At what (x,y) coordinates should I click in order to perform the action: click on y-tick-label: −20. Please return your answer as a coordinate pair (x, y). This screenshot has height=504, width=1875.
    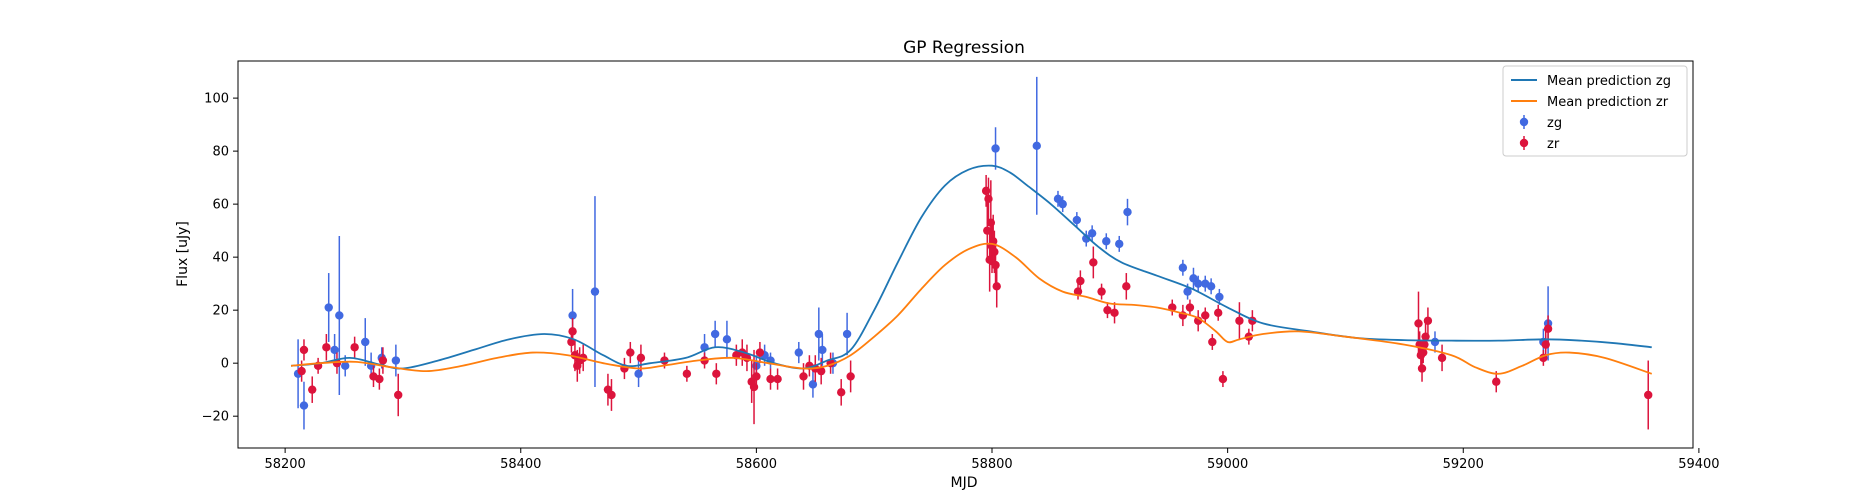
    Looking at the image, I should click on (215, 417).